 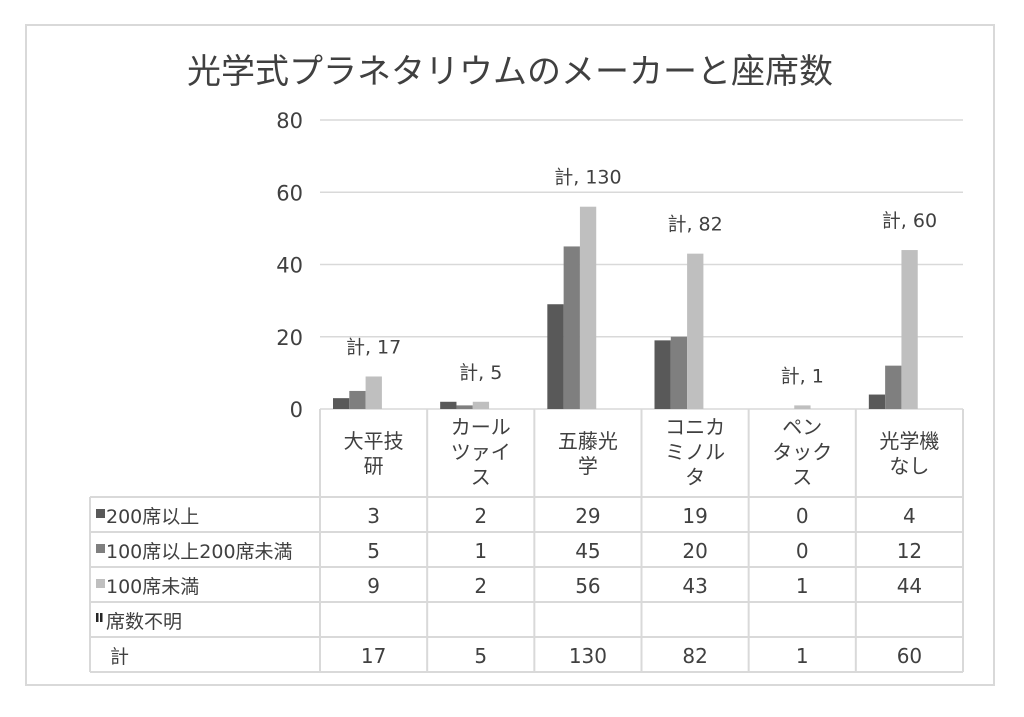 What do you see at coordinates (695, 452) in the screenshot?
I see `category-label: コニカミノルタ` at bounding box center [695, 452].